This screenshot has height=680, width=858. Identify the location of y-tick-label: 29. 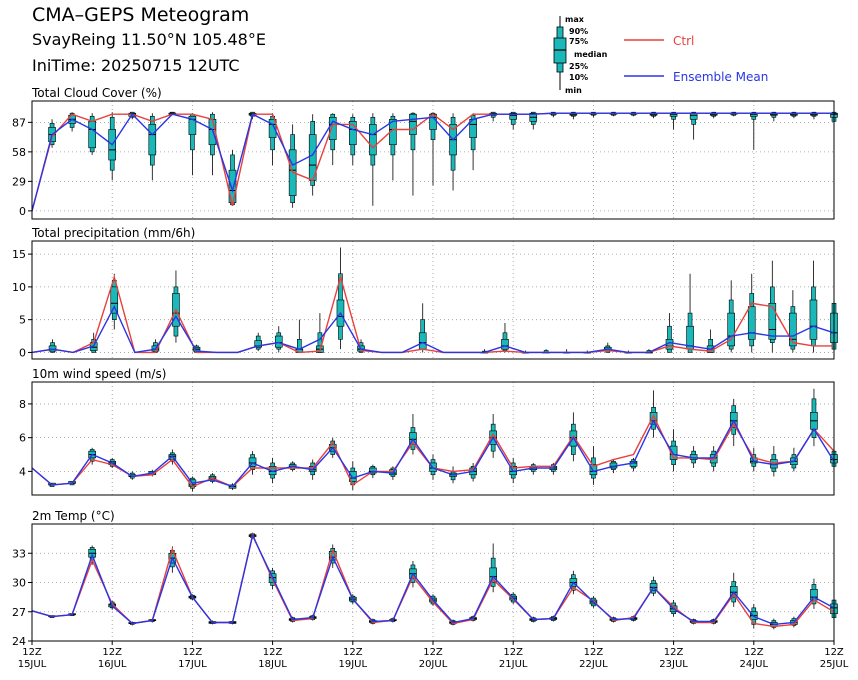
(19, 181).